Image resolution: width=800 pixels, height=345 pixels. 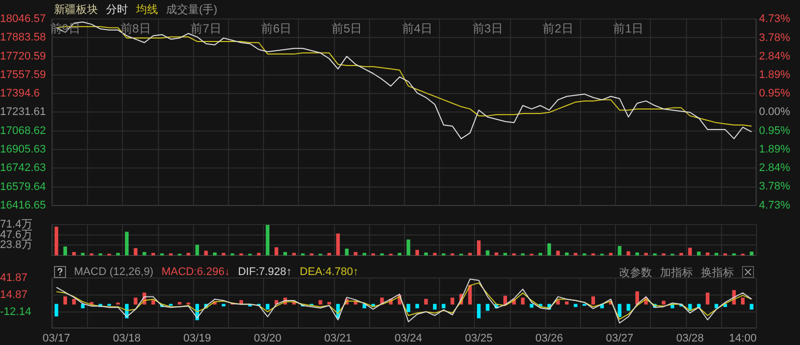 What do you see at coordinates (479, 338) in the screenshot?
I see `x-tick-label: 03/25` at bounding box center [479, 338].